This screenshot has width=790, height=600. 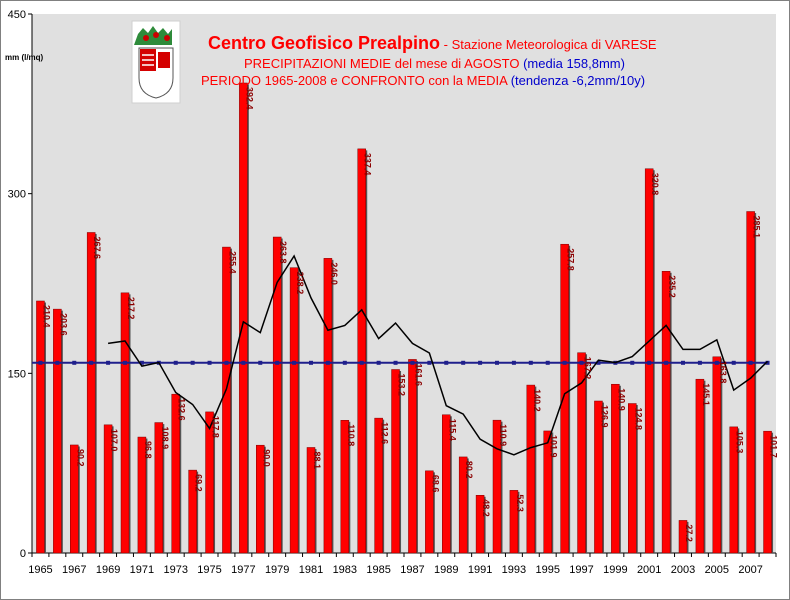 What do you see at coordinates (46, 316) in the screenshot?
I see `data-label: 210.4` at bounding box center [46, 316].